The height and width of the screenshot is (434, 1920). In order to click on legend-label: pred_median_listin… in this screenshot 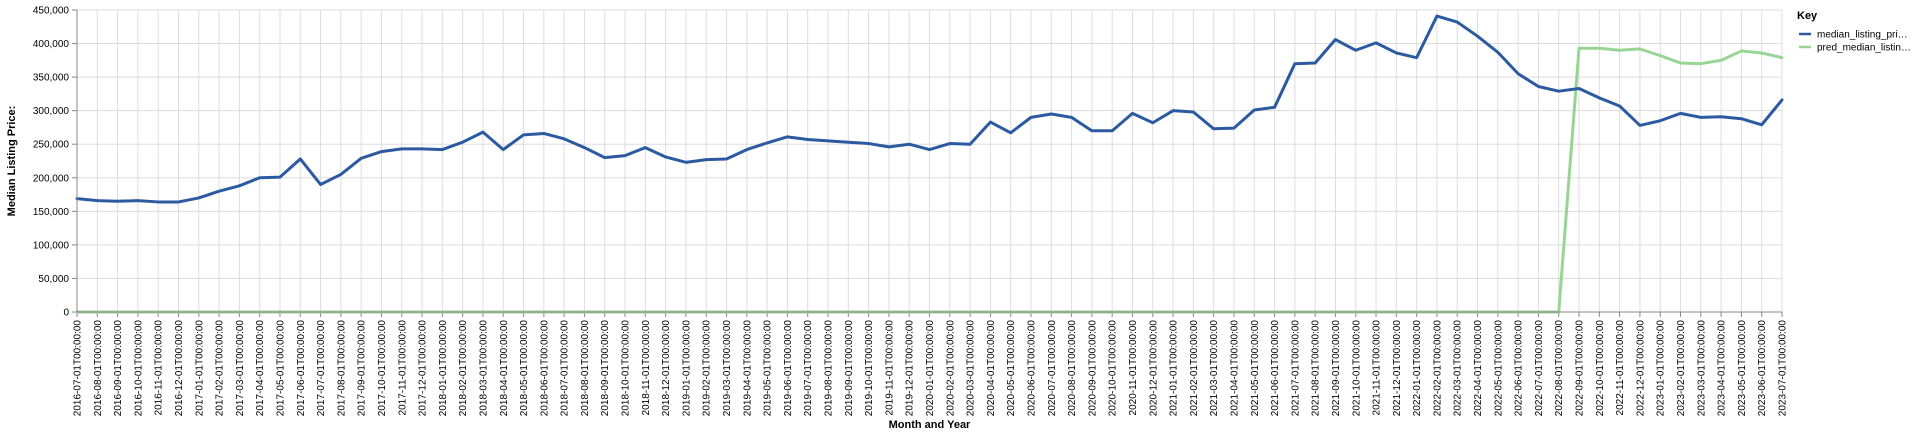, I will do `click(1864, 48)`.